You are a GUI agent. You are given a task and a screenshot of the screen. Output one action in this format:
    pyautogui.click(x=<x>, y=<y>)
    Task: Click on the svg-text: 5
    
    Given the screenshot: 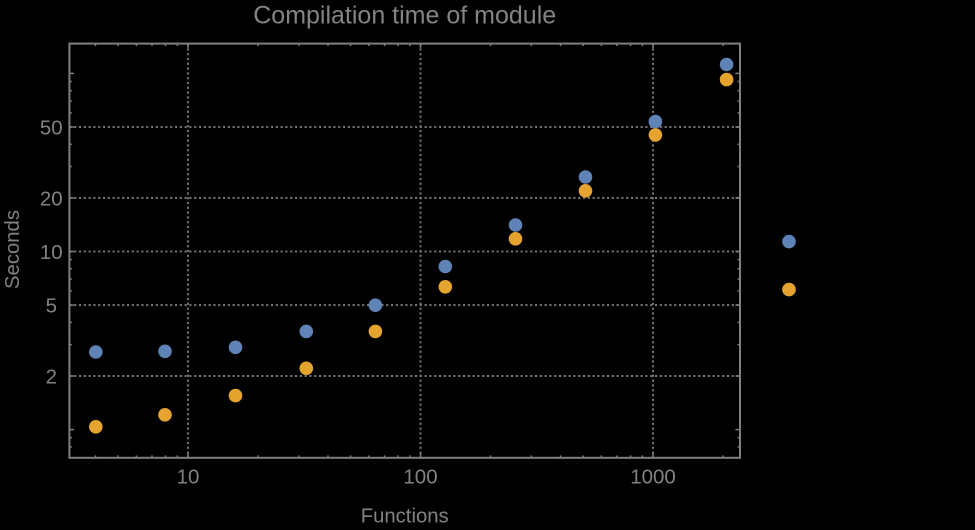 What is the action you would take?
    pyautogui.click(x=51, y=306)
    